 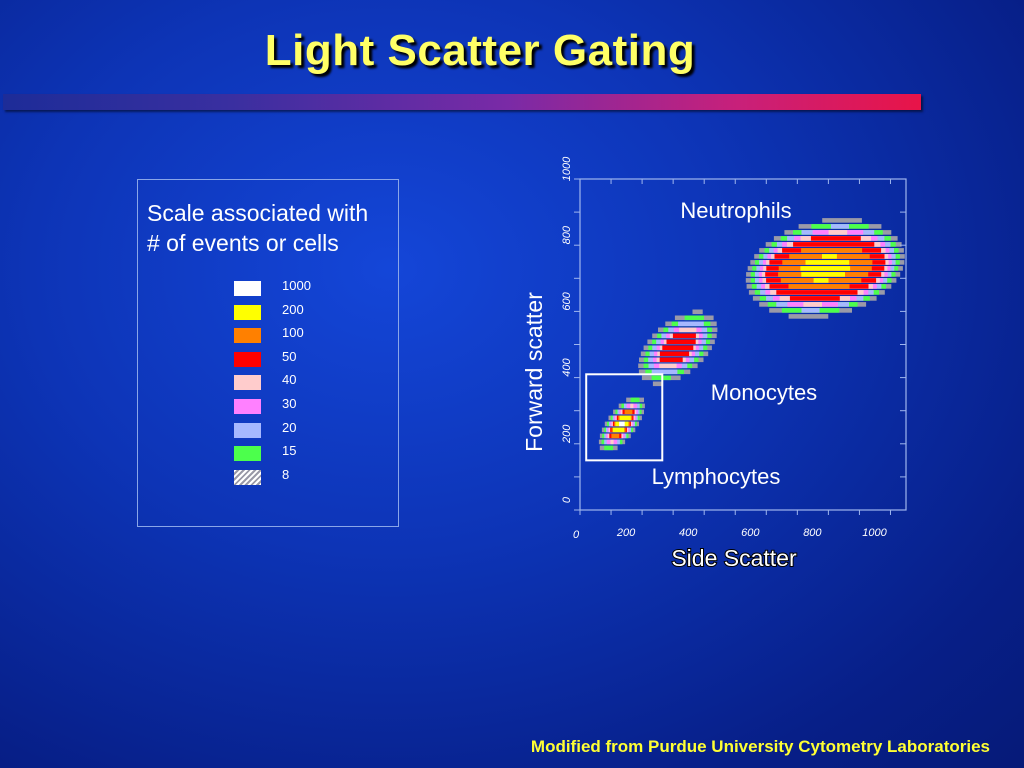 What do you see at coordinates (304, 453) in the screenshot?
I see `legend-item: 15` at bounding box center [304, 453].